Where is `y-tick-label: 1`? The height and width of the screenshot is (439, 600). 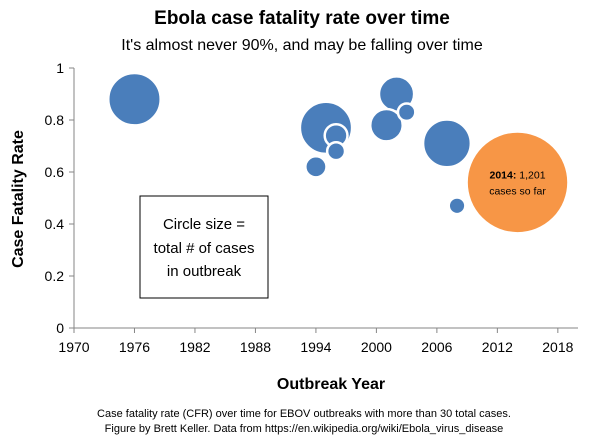 y-tick-label: 1 is located at coordinates (60, 68).